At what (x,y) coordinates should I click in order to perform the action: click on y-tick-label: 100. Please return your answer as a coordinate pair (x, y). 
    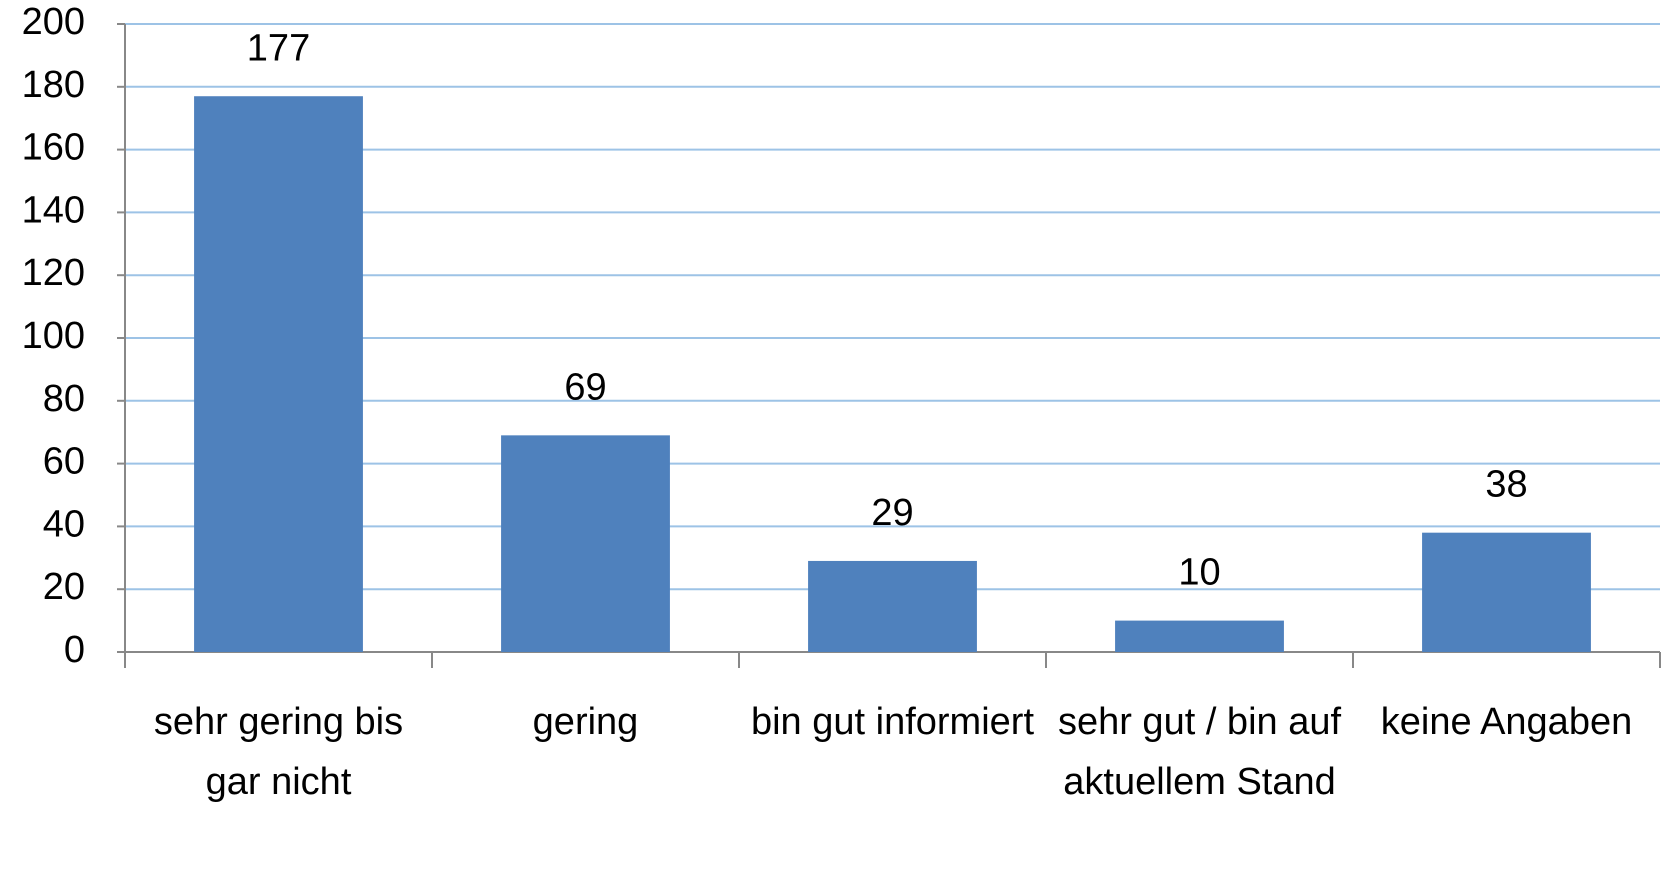
    Looking at the image, I should click on (53, 336).